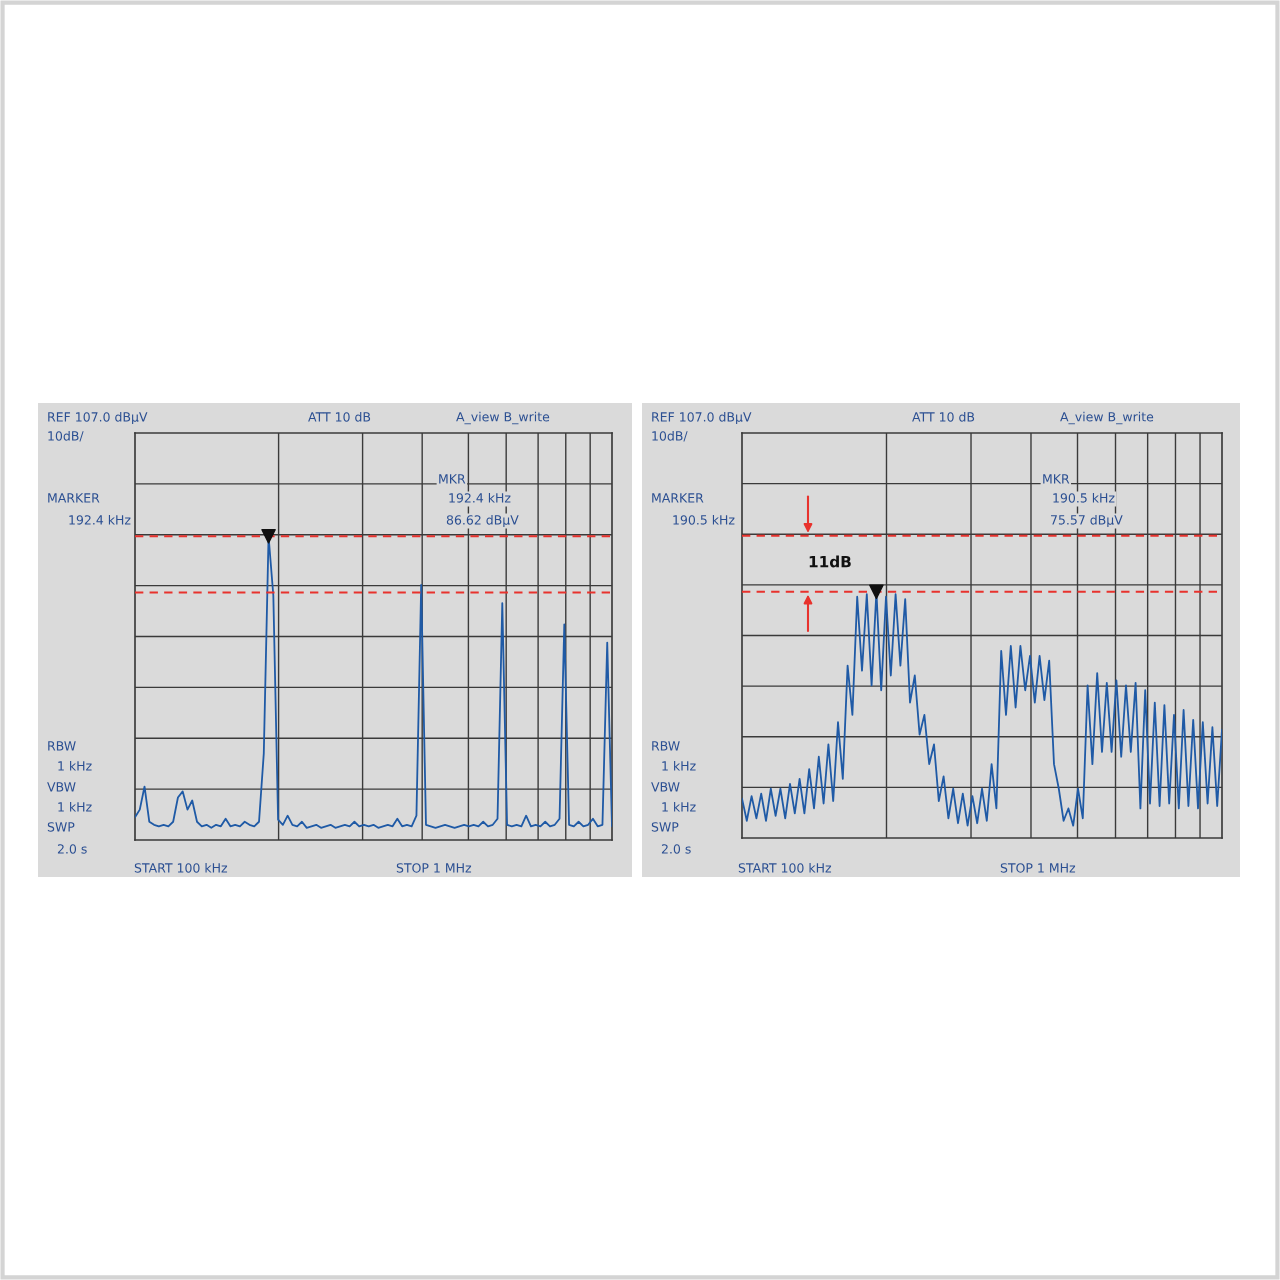 The image size is (1280, 1280). I want to click on text: 75.57 dBμV, so click(1087, 521).